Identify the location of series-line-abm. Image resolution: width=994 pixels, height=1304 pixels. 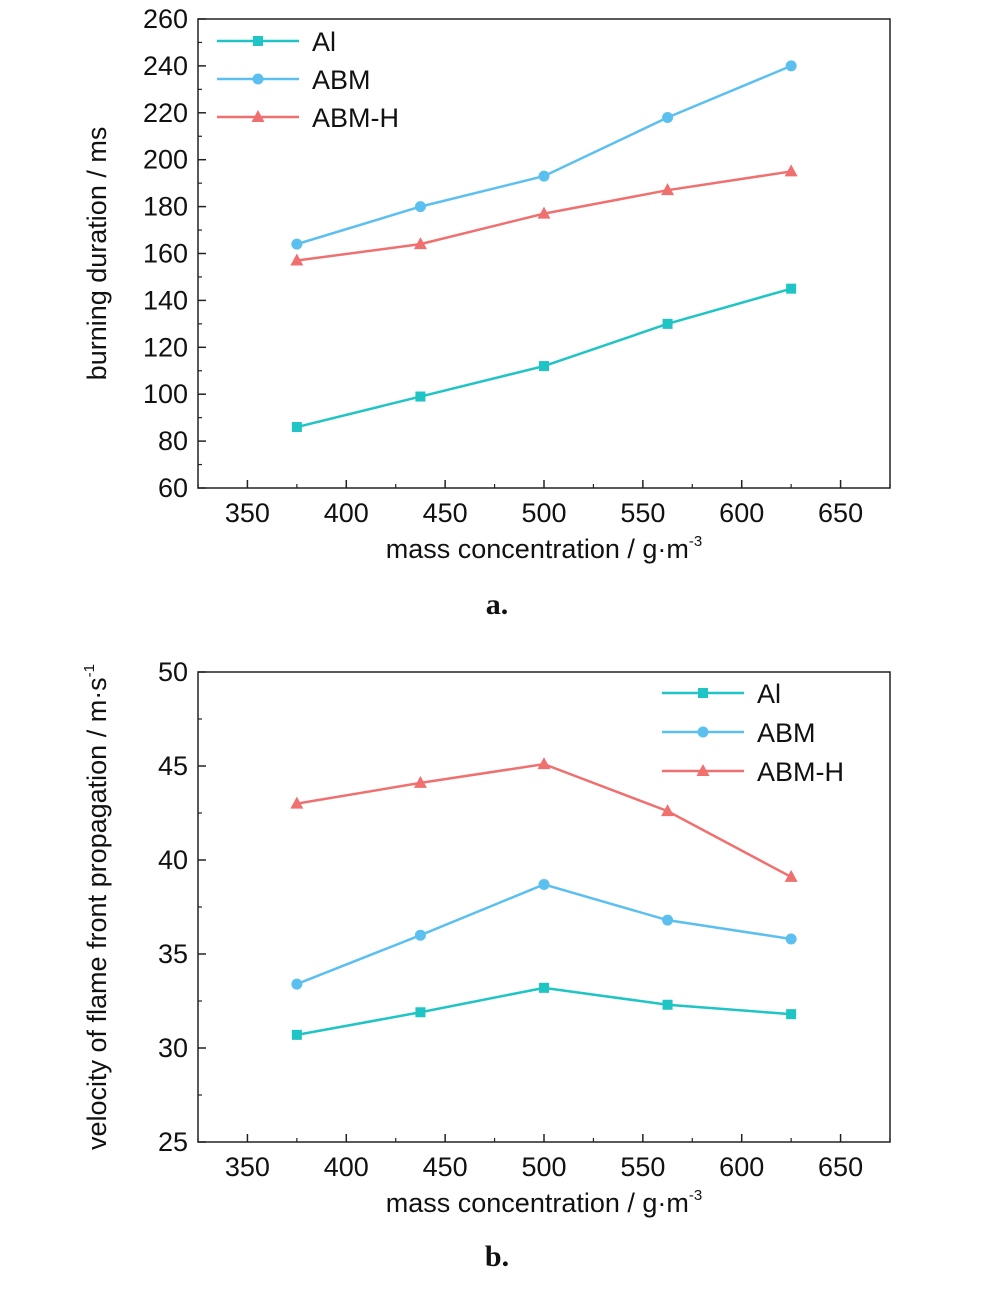
(544, 934).